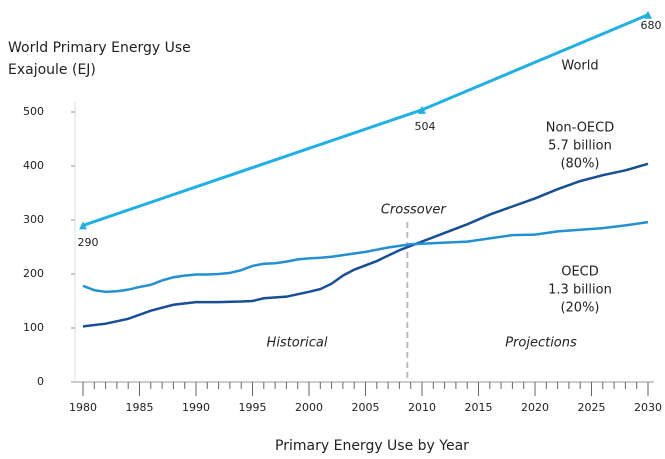  Describe the element at coordinates (580, 290) in the screenshot. I see `series-label: 1.3 billion` at that location.